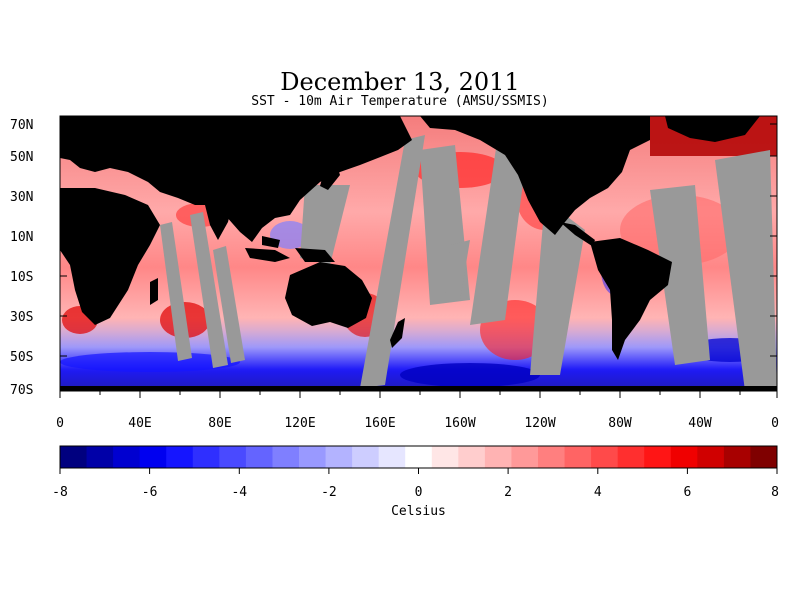  Describe the element at coordinates (379, 423) in the screenshot. I see `lon-label: 160E` at that location.